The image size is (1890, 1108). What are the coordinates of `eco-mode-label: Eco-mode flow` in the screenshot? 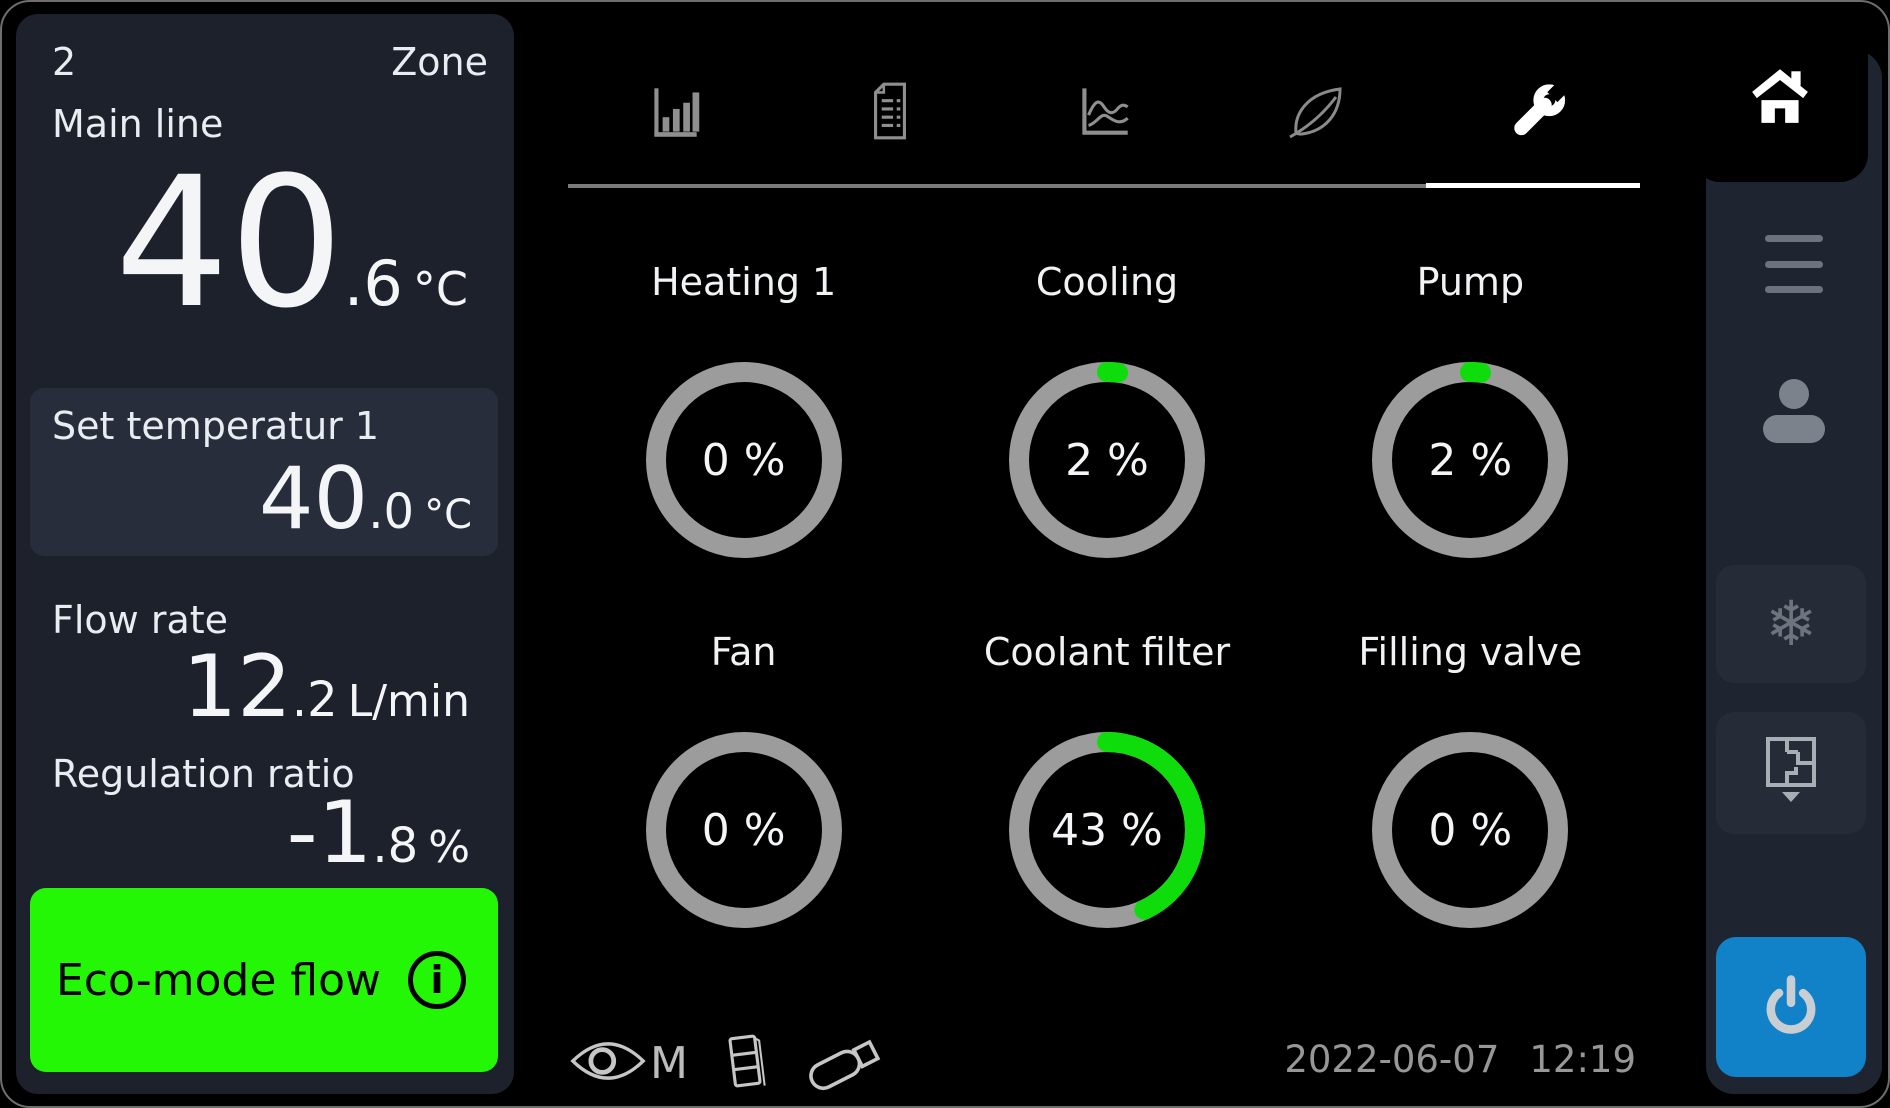 It's located at (218, 980).